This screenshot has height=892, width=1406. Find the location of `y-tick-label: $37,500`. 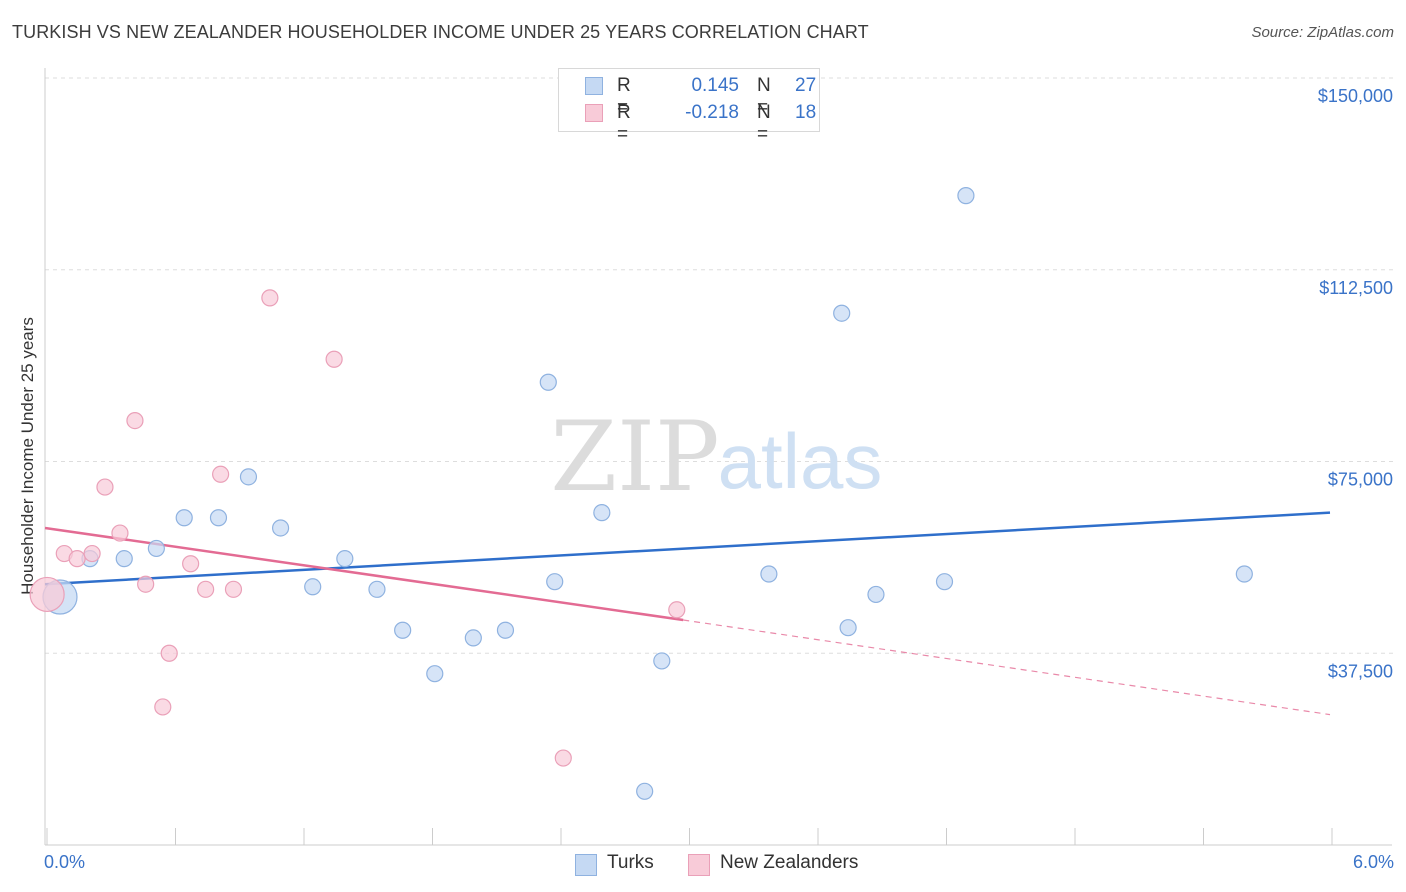

y-tick-label: $37,500 is located at coordinates (1360, 671).